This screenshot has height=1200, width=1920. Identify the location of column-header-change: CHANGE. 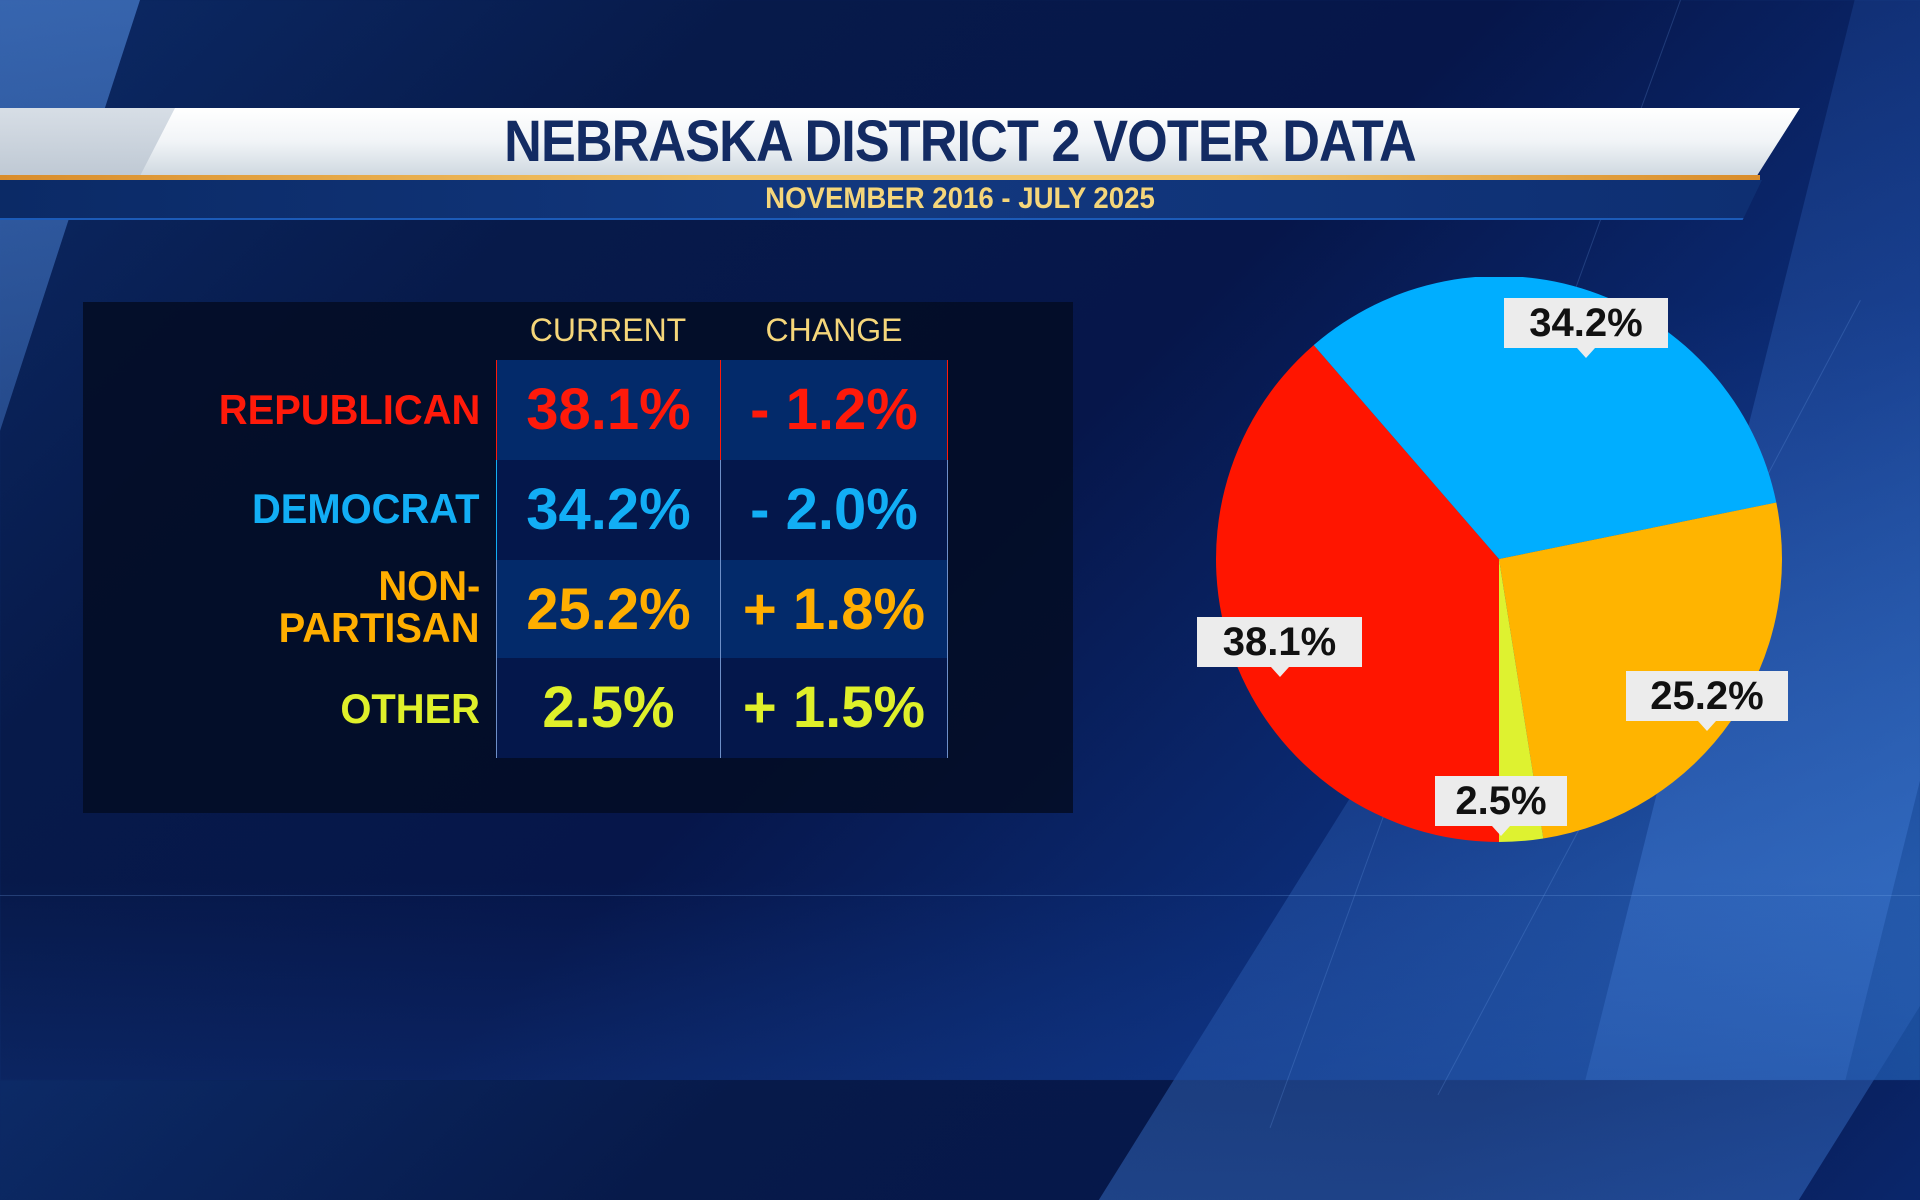
(834, 330).